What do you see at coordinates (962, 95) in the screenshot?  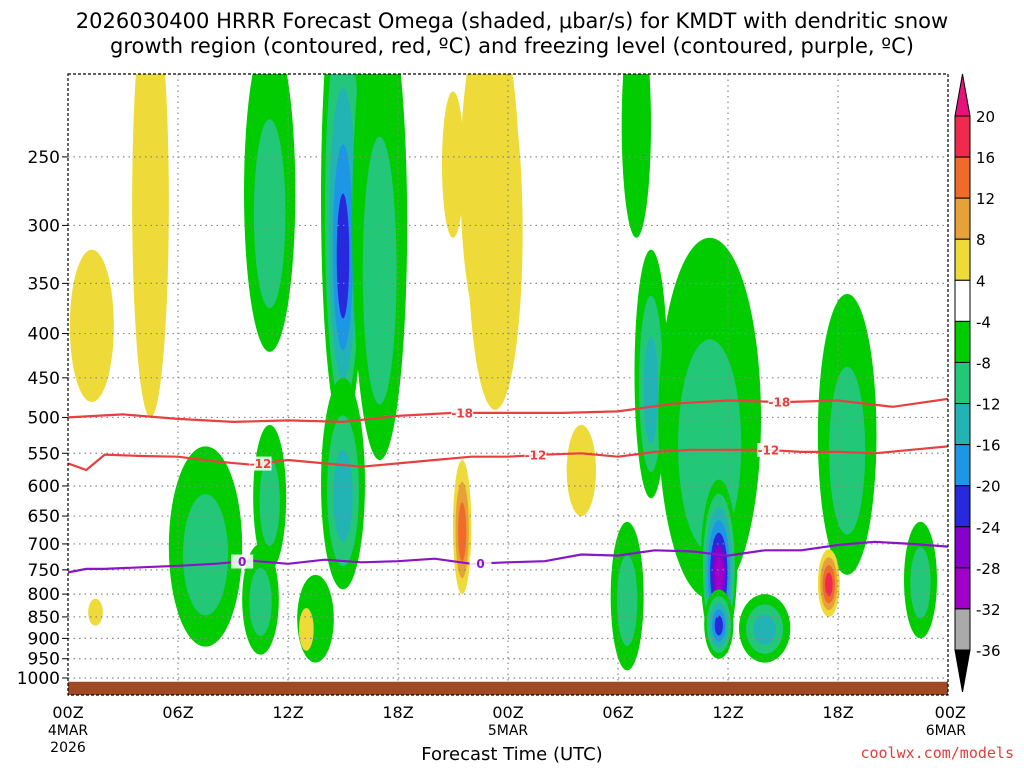 I see `colorbar-top-triangle` at bounding box center [962, 95].